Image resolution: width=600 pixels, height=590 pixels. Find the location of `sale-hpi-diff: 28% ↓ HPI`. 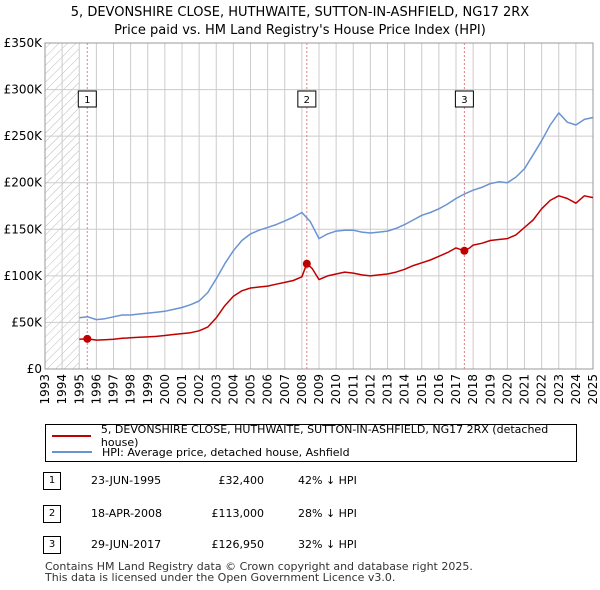

sale-hpi-diff: 28% ↓ HPI is located at coordinates (327, 513).